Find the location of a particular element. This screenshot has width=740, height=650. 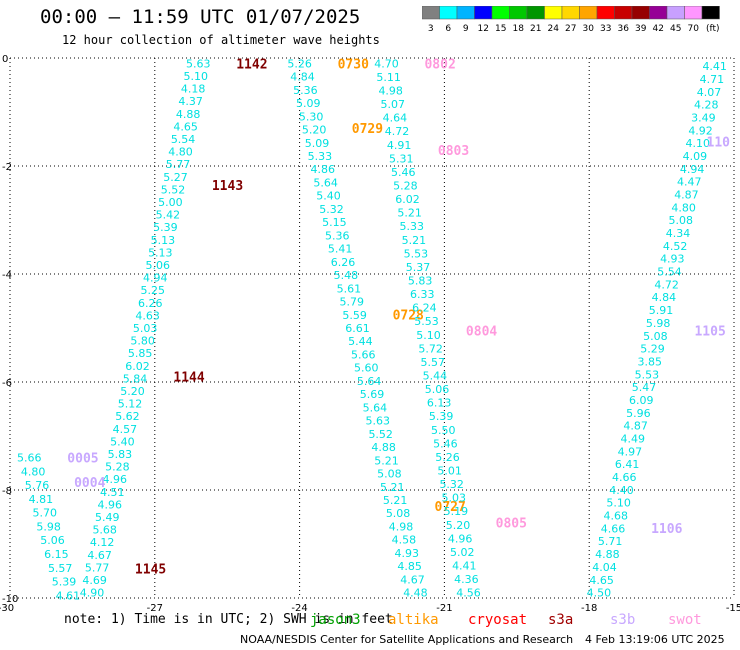

legend-item-s3a: s3a is located at coordinates (561, 620).